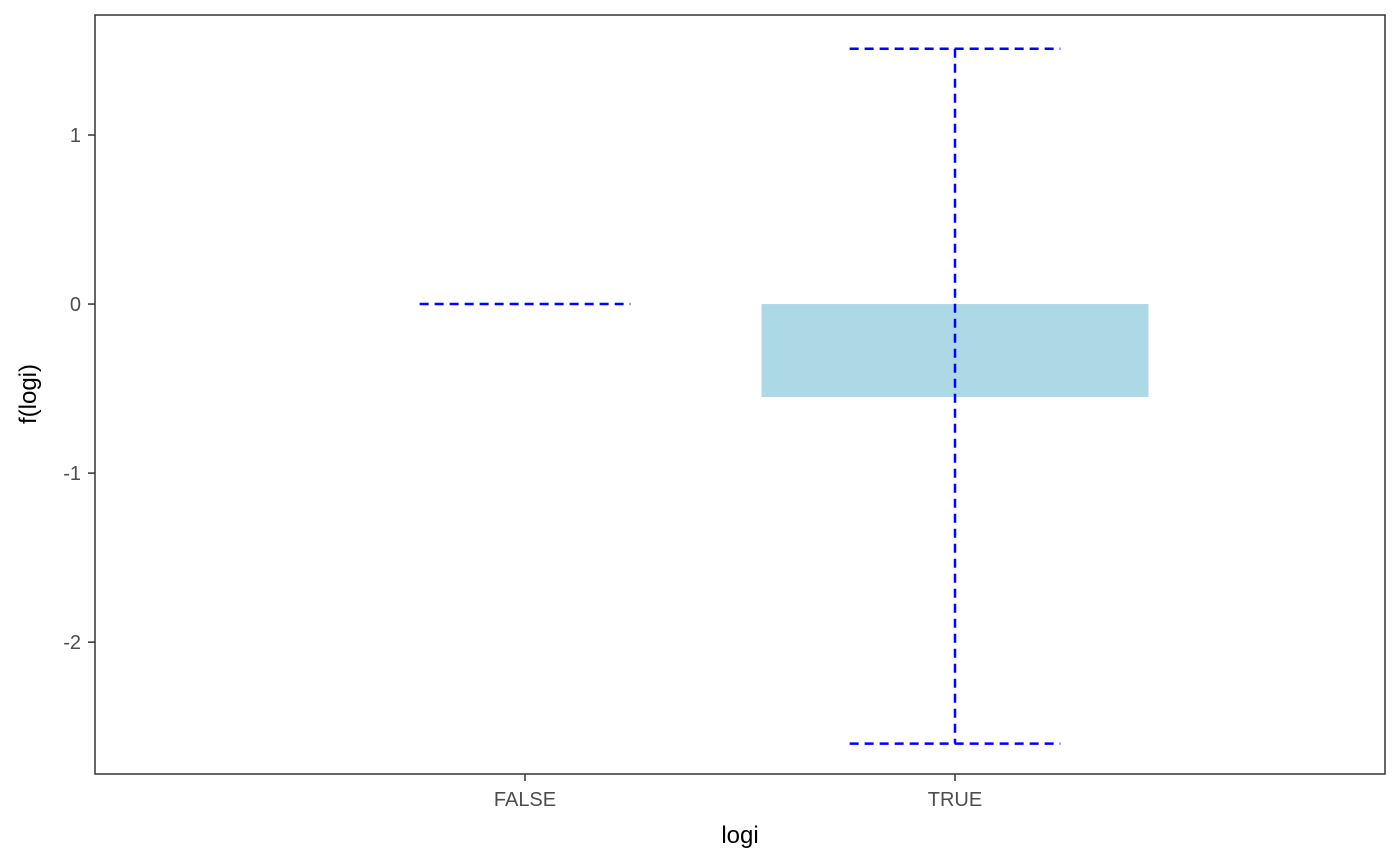 This screenshot has width=1400, height=866. Describe the element at coordinates (525, 800) in the screenshot. I see `x-tick-label: FALSE` at that location.